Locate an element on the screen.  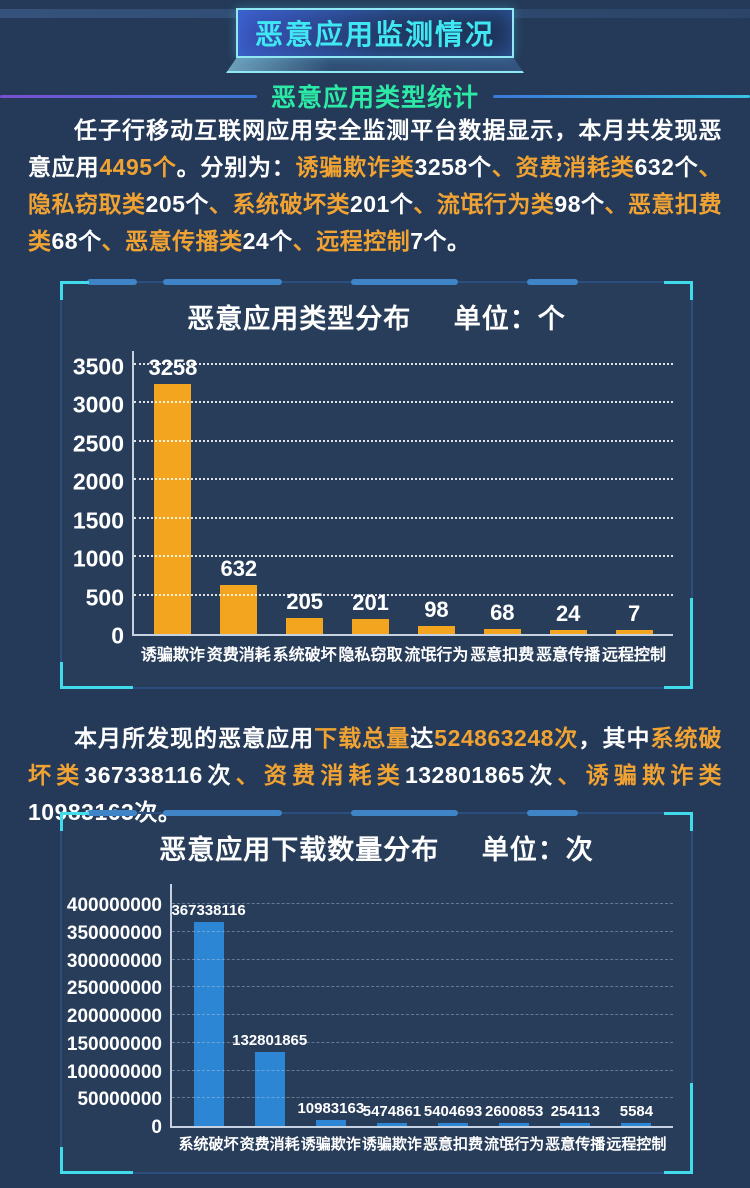
bar-value-label: 367338116 is located at coordinates (208, 911).